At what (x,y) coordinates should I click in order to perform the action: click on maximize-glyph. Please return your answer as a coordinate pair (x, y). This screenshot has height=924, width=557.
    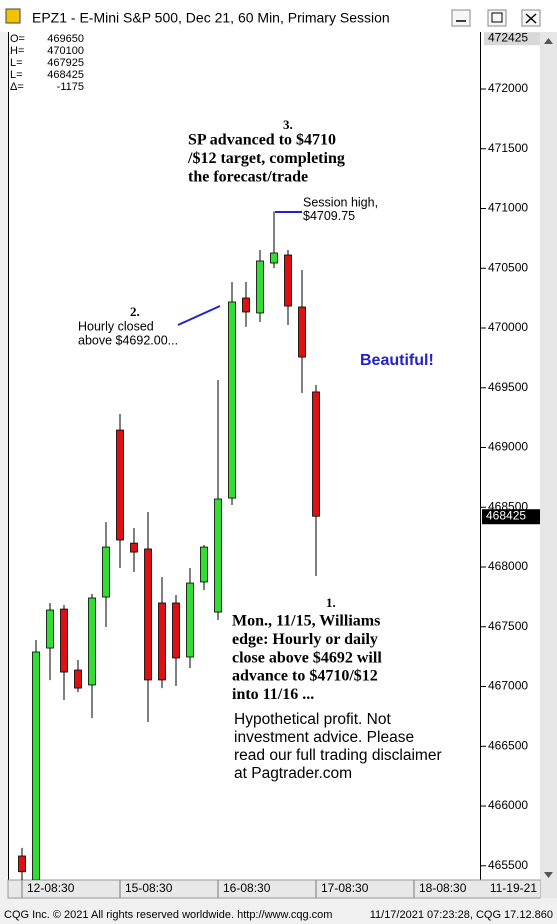
    Looking at the image, I should click on (497, 17).